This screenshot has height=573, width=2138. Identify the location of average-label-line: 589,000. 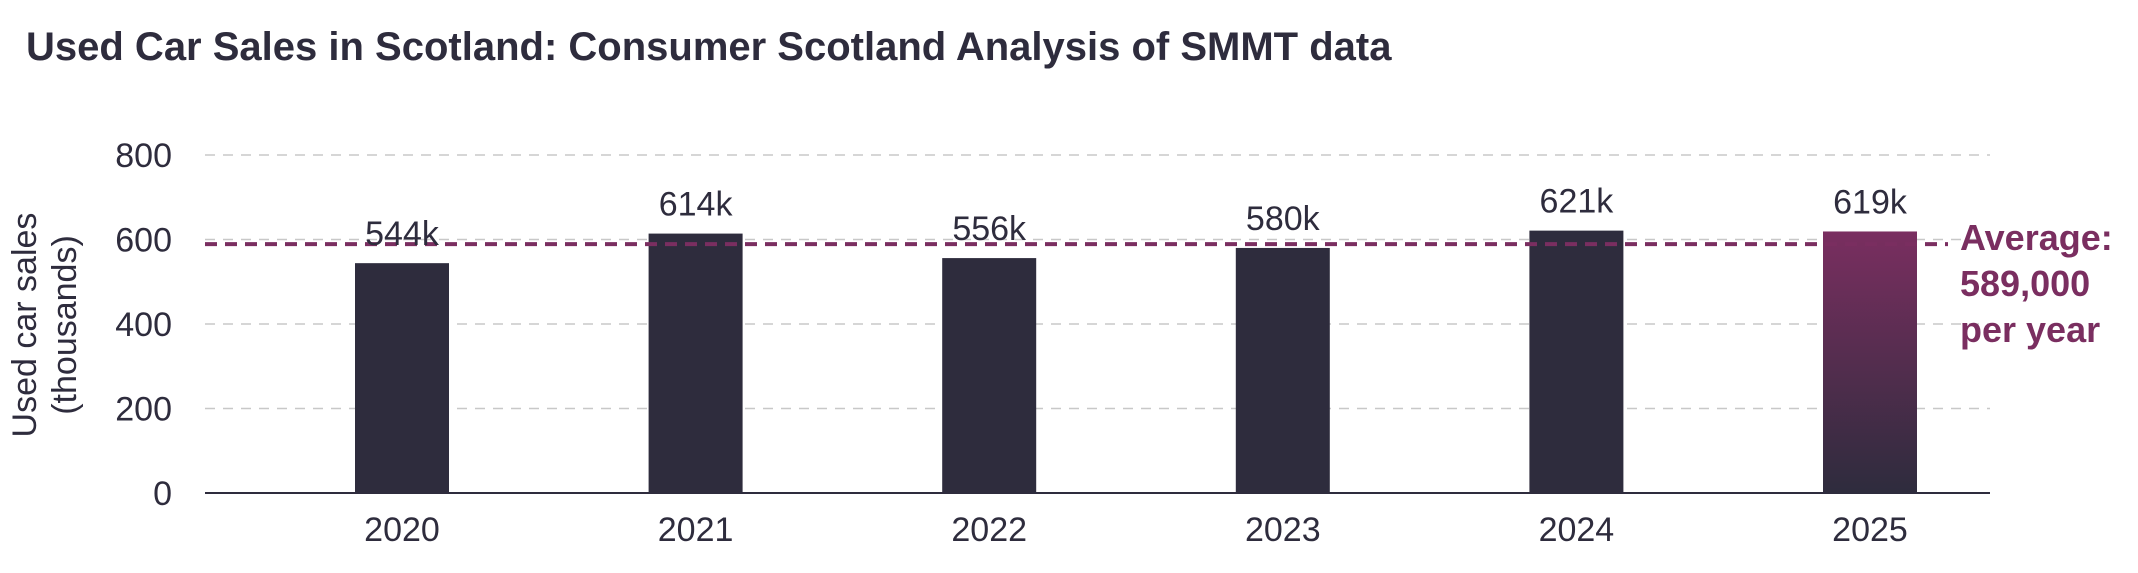
(2025, 283).